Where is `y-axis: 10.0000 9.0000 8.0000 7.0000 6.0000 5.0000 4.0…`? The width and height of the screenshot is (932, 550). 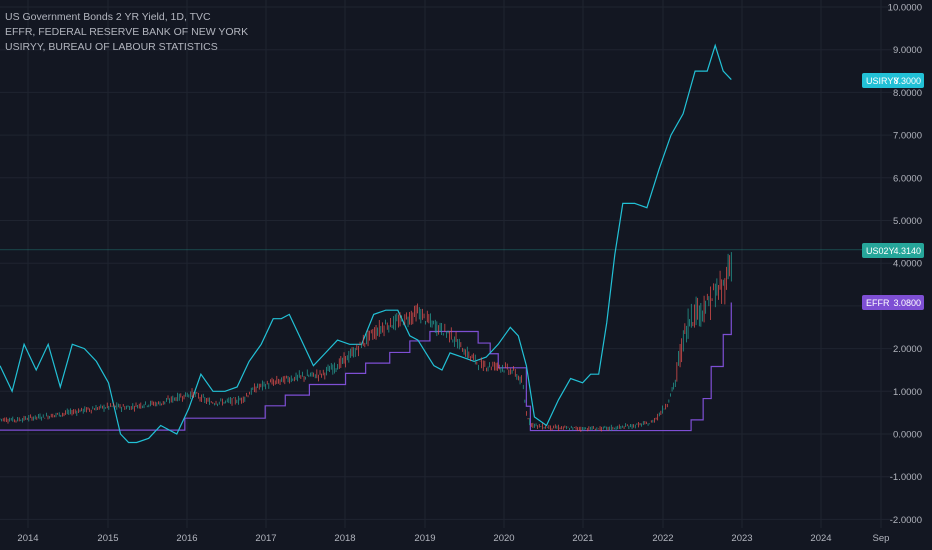
y-axis: 10.0000 9.0000 8.0000 7.0000 6.0000 5.0000 4.0… is located at coordinates (905, 264).